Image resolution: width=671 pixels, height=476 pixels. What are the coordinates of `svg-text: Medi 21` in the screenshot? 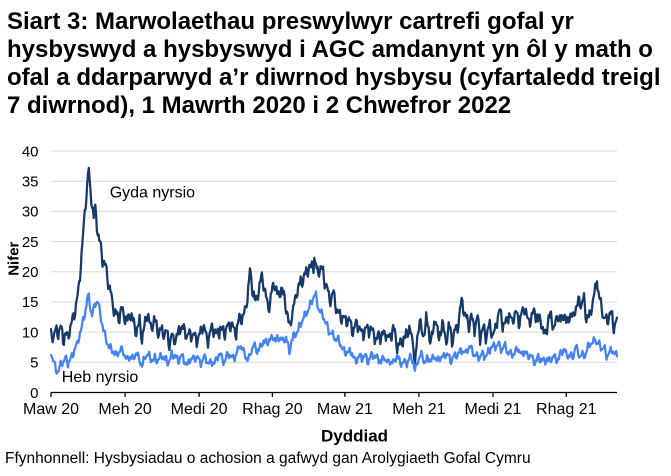 It's located at (493, 409).